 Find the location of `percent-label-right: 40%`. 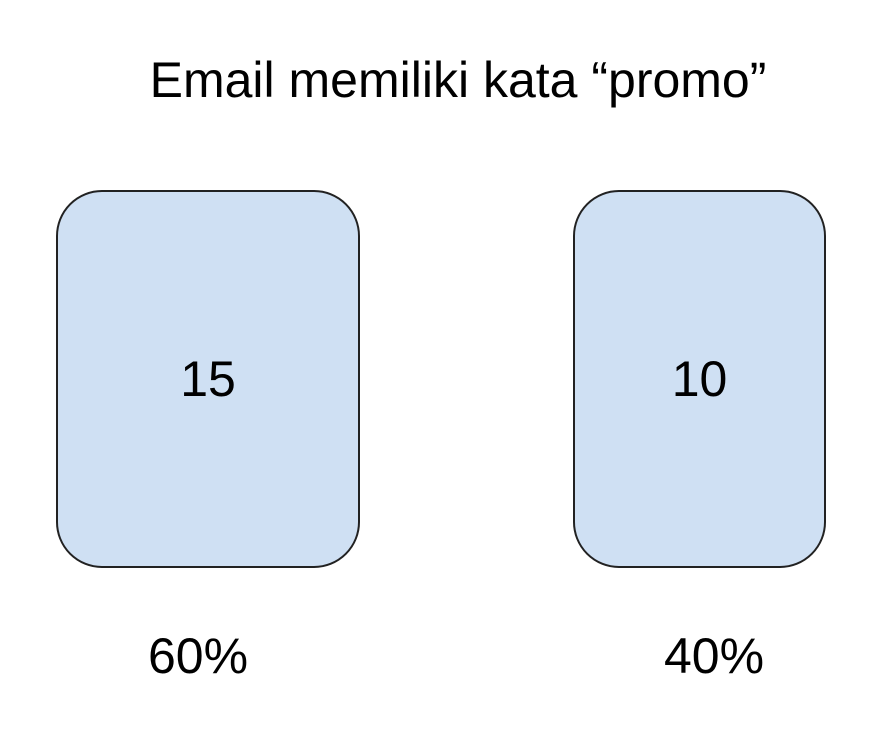

percent-label-right: 40% is located at coordinates (714, 656).